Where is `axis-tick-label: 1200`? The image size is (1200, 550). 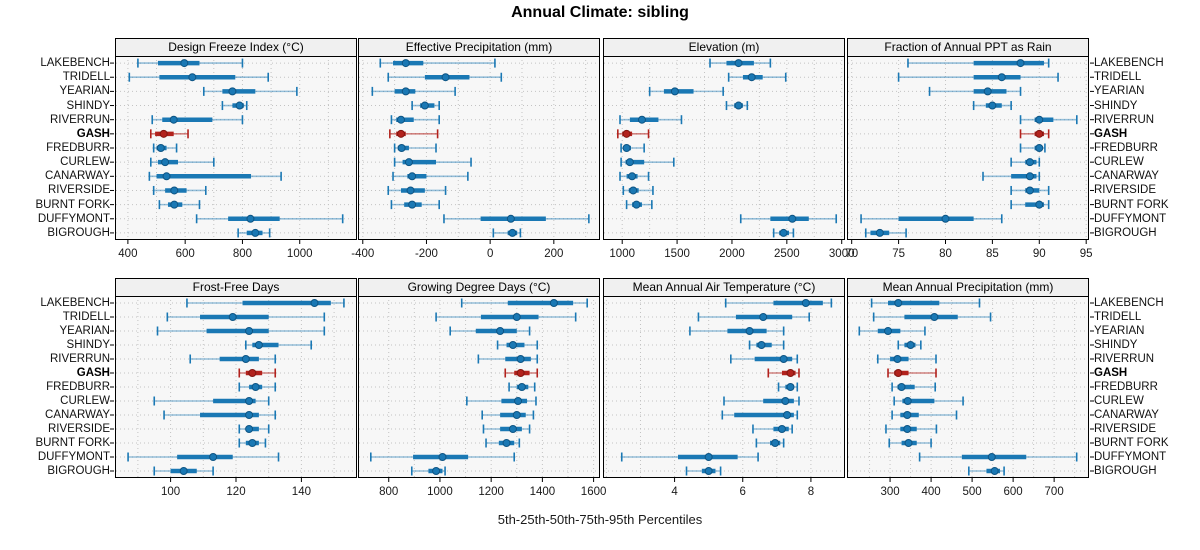
axis-tick-label: 1200 is located at coordinates (491, 492).